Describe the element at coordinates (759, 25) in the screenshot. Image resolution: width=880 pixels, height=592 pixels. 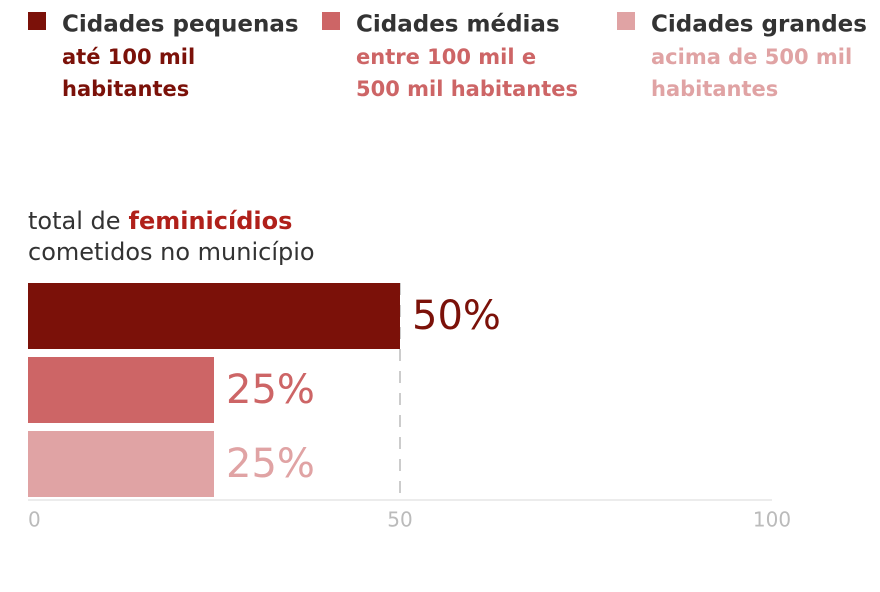
I see `legend-label: Cidades grandes` at that location.